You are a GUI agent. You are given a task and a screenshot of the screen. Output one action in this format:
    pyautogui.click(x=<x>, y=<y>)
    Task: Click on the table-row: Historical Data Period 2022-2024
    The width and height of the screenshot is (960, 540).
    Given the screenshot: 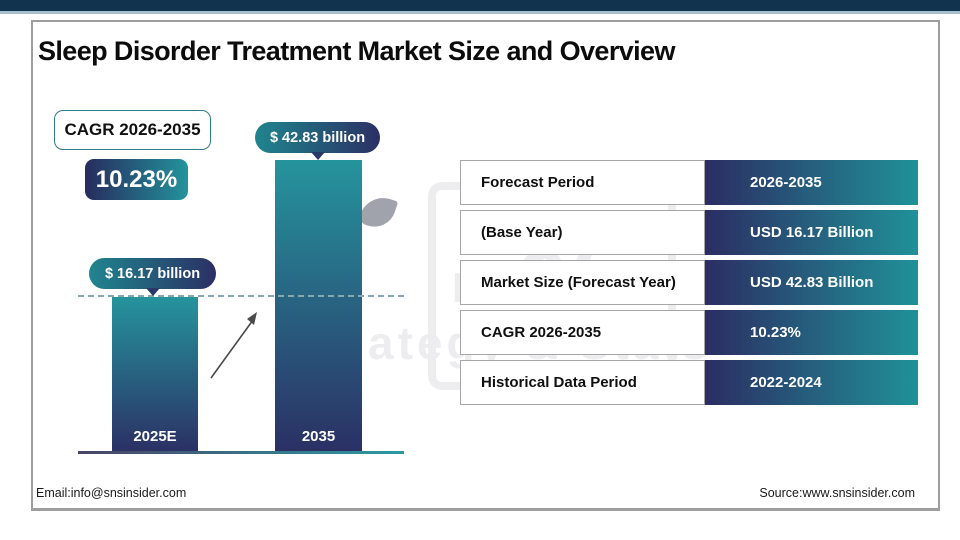 What is the action you would take?
    pyautogui.click(x=689, y=382)
    